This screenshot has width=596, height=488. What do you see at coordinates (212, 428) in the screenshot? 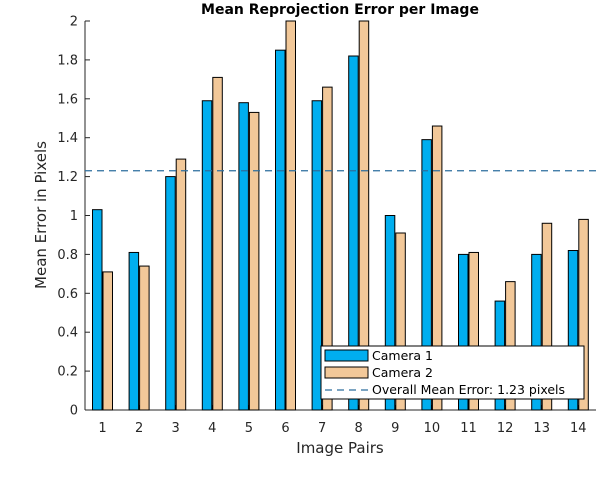
I see `x-tick-label: 4` at bounding box center [212, 428].